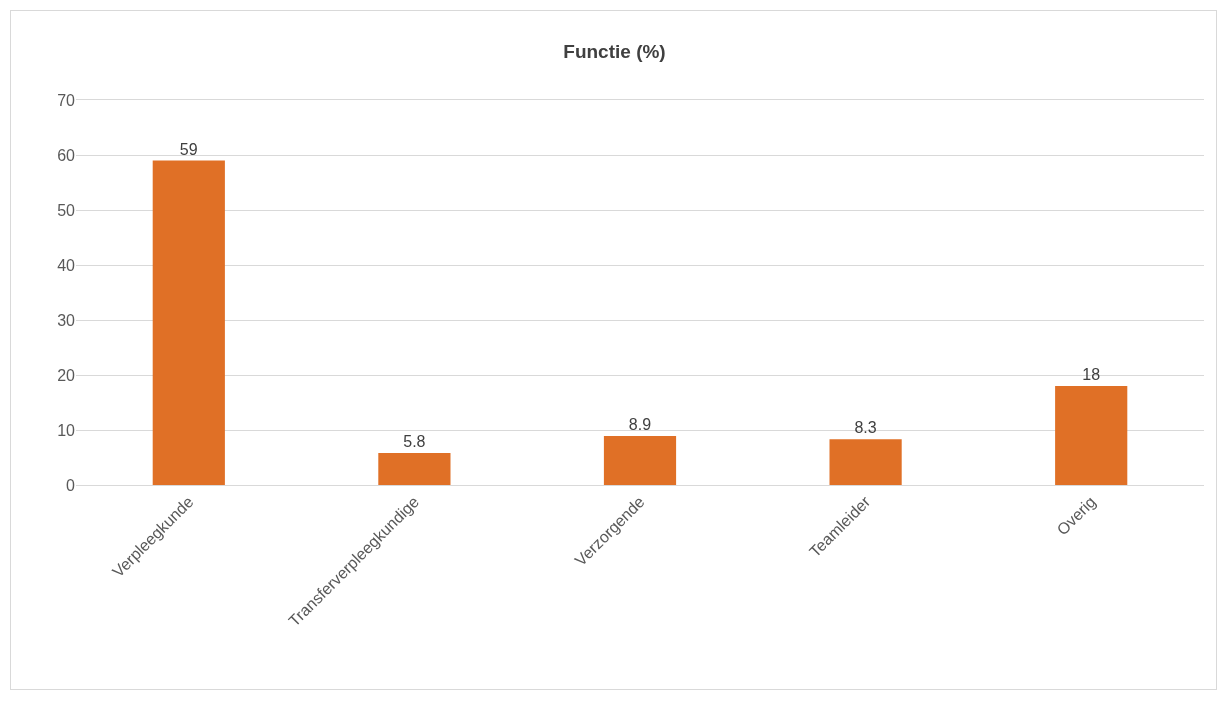 The width and height of the screenshot is (1227, 701). Describe the element at coordinates (66, 210) in the screenshot. I see `y-tick-label: 50` at that location.